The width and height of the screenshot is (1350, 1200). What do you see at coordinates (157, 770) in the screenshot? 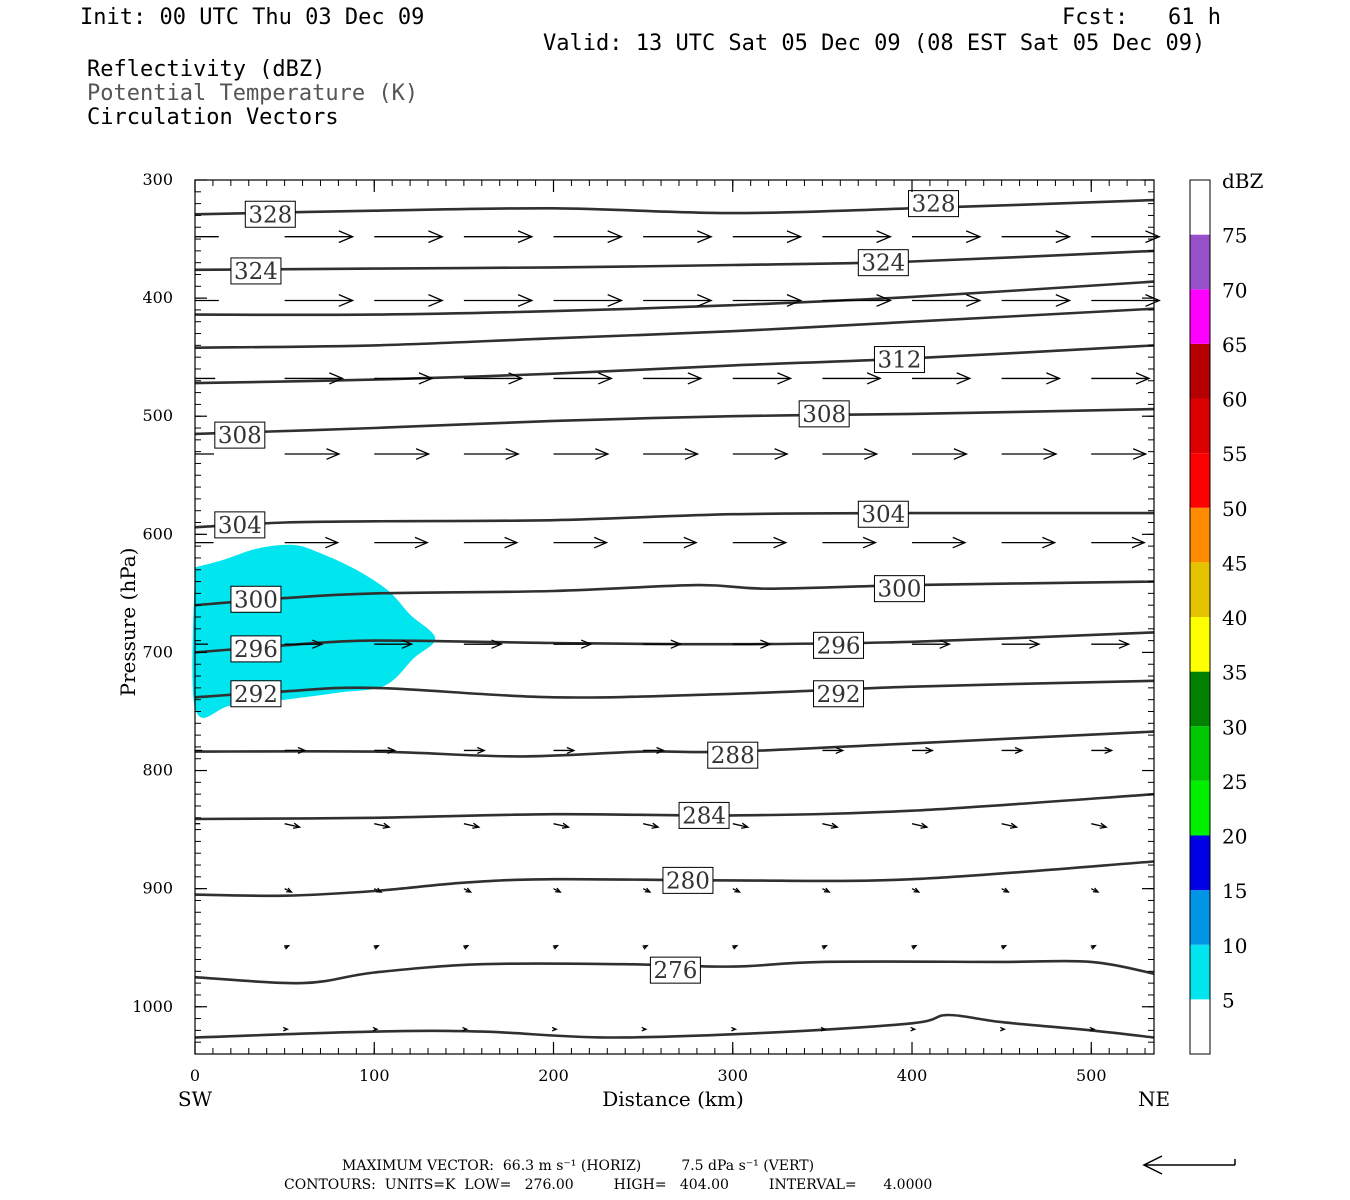
I see `y-tick-label: 800` at bounding box center [157, 770].